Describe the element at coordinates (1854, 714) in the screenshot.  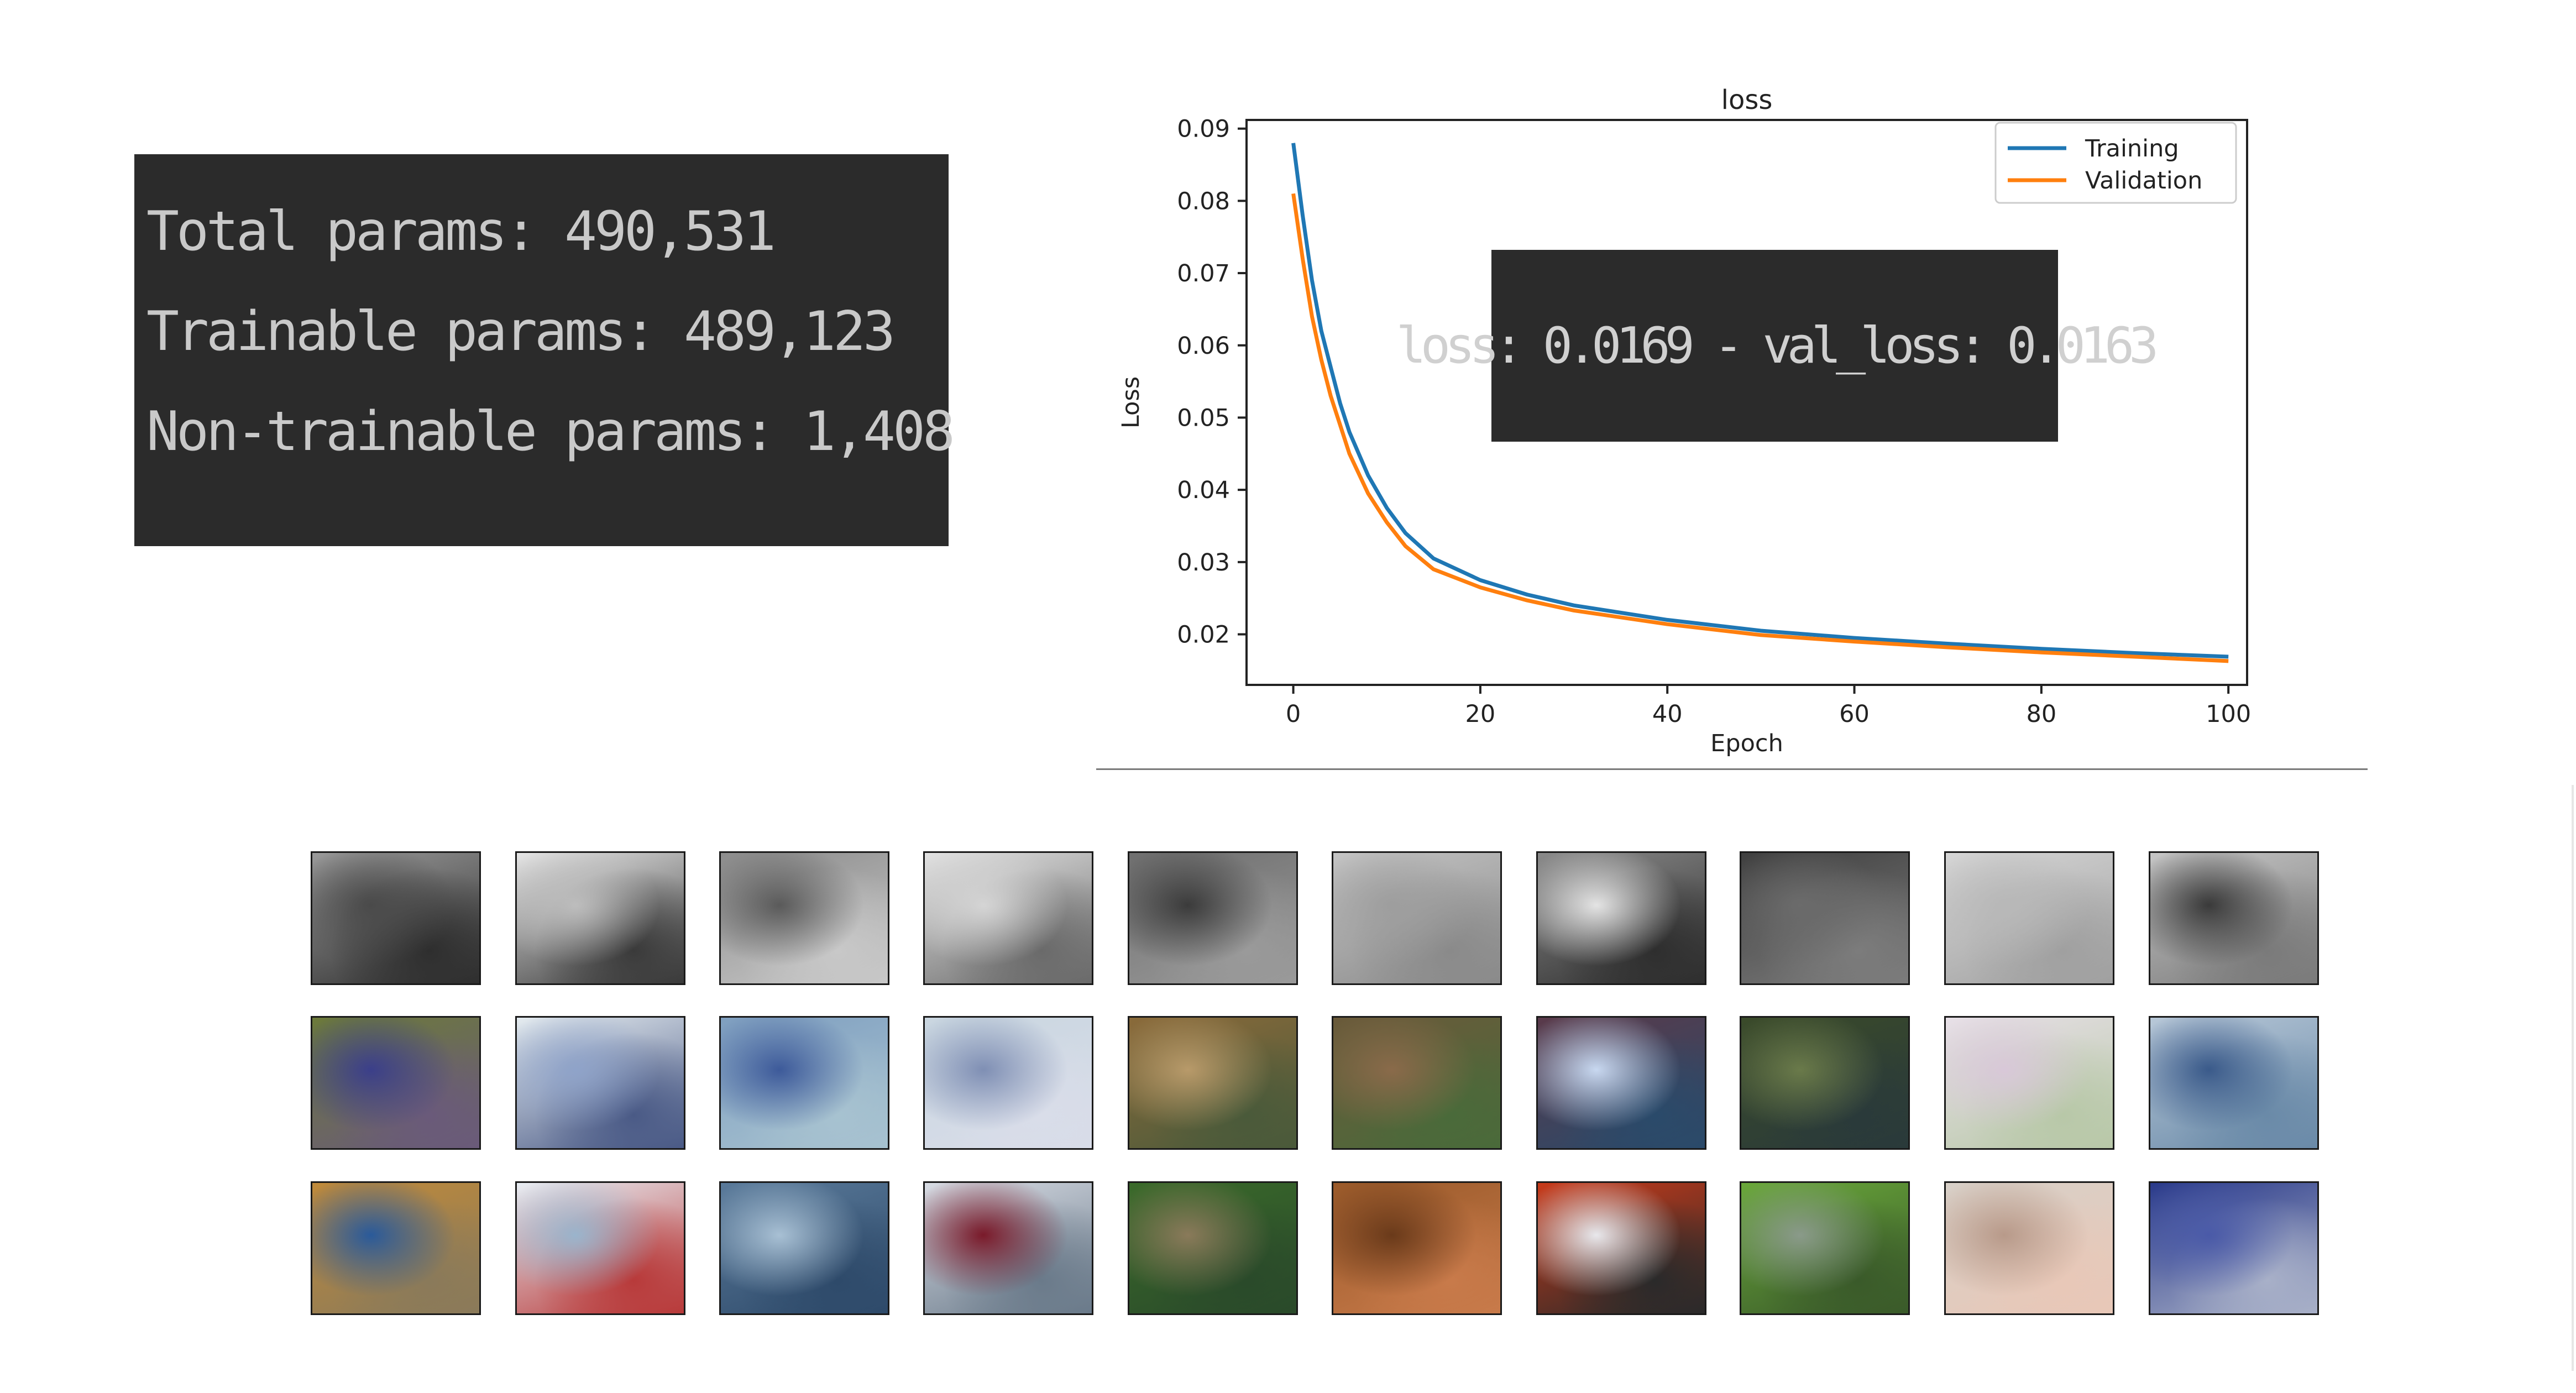
I see `x-tick-label: 60` at that location.